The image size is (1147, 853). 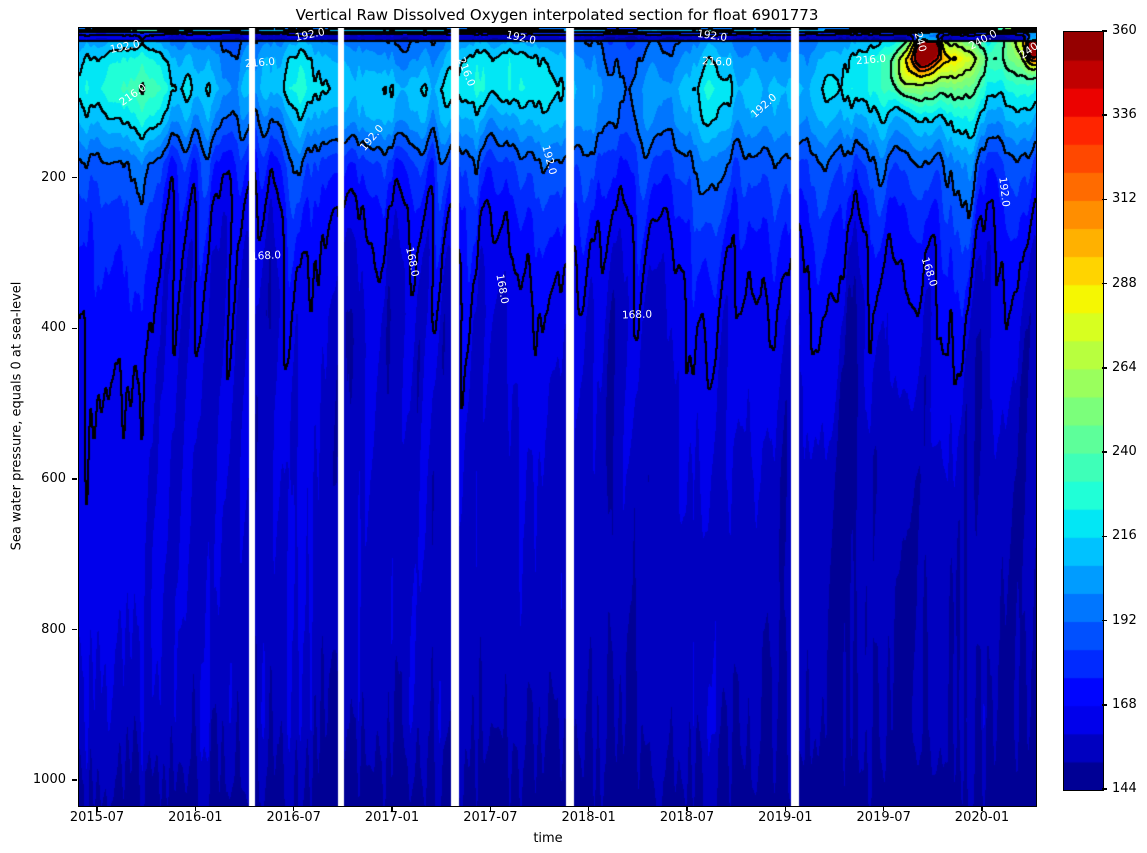 What do you see at coordinates (53, 177) in the screenshot?
I see `y-tick-label: 200` at bounding box center [53, 177].